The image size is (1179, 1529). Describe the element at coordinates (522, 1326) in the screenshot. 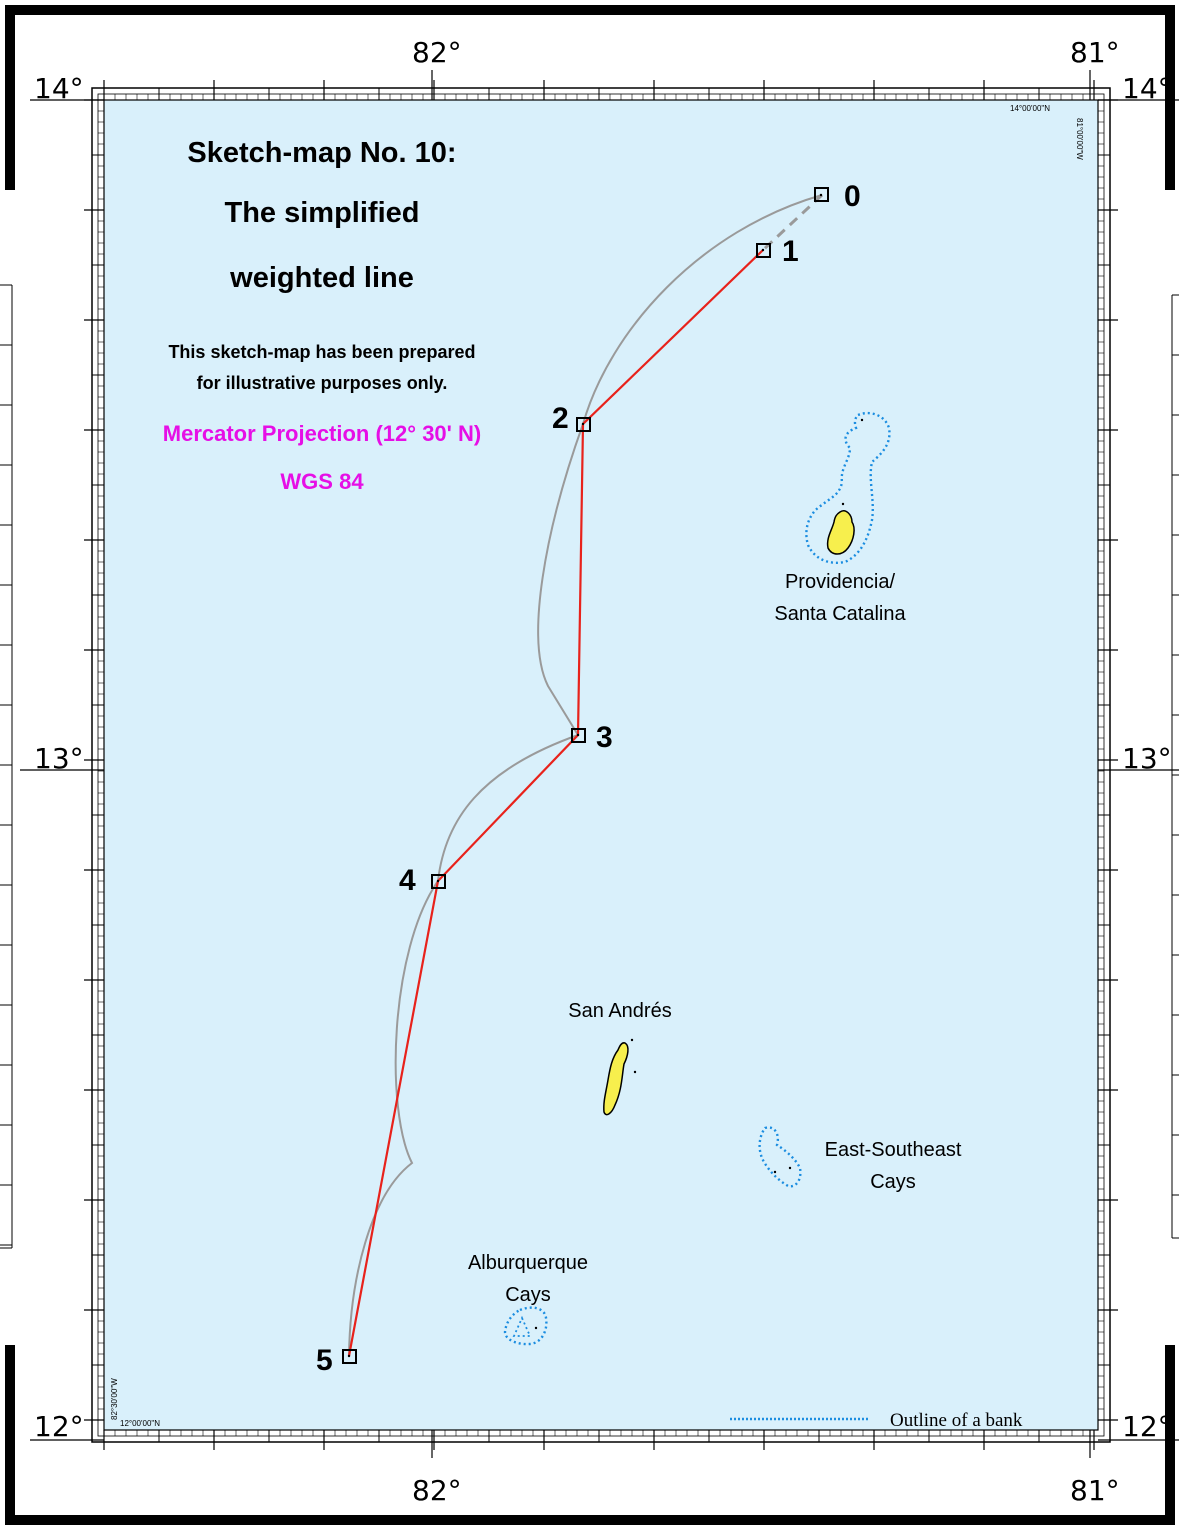

I see `alburquerque-inner-outline` at that location.